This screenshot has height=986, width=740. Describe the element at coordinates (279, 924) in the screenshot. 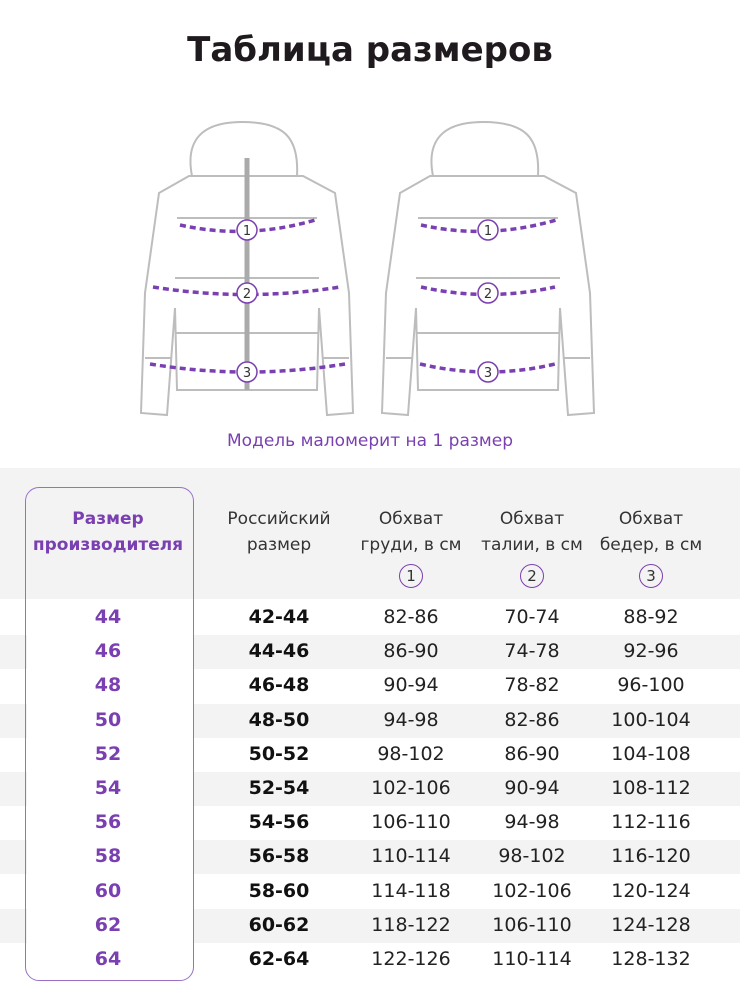

I see `table-cell: 60-62` at that location.